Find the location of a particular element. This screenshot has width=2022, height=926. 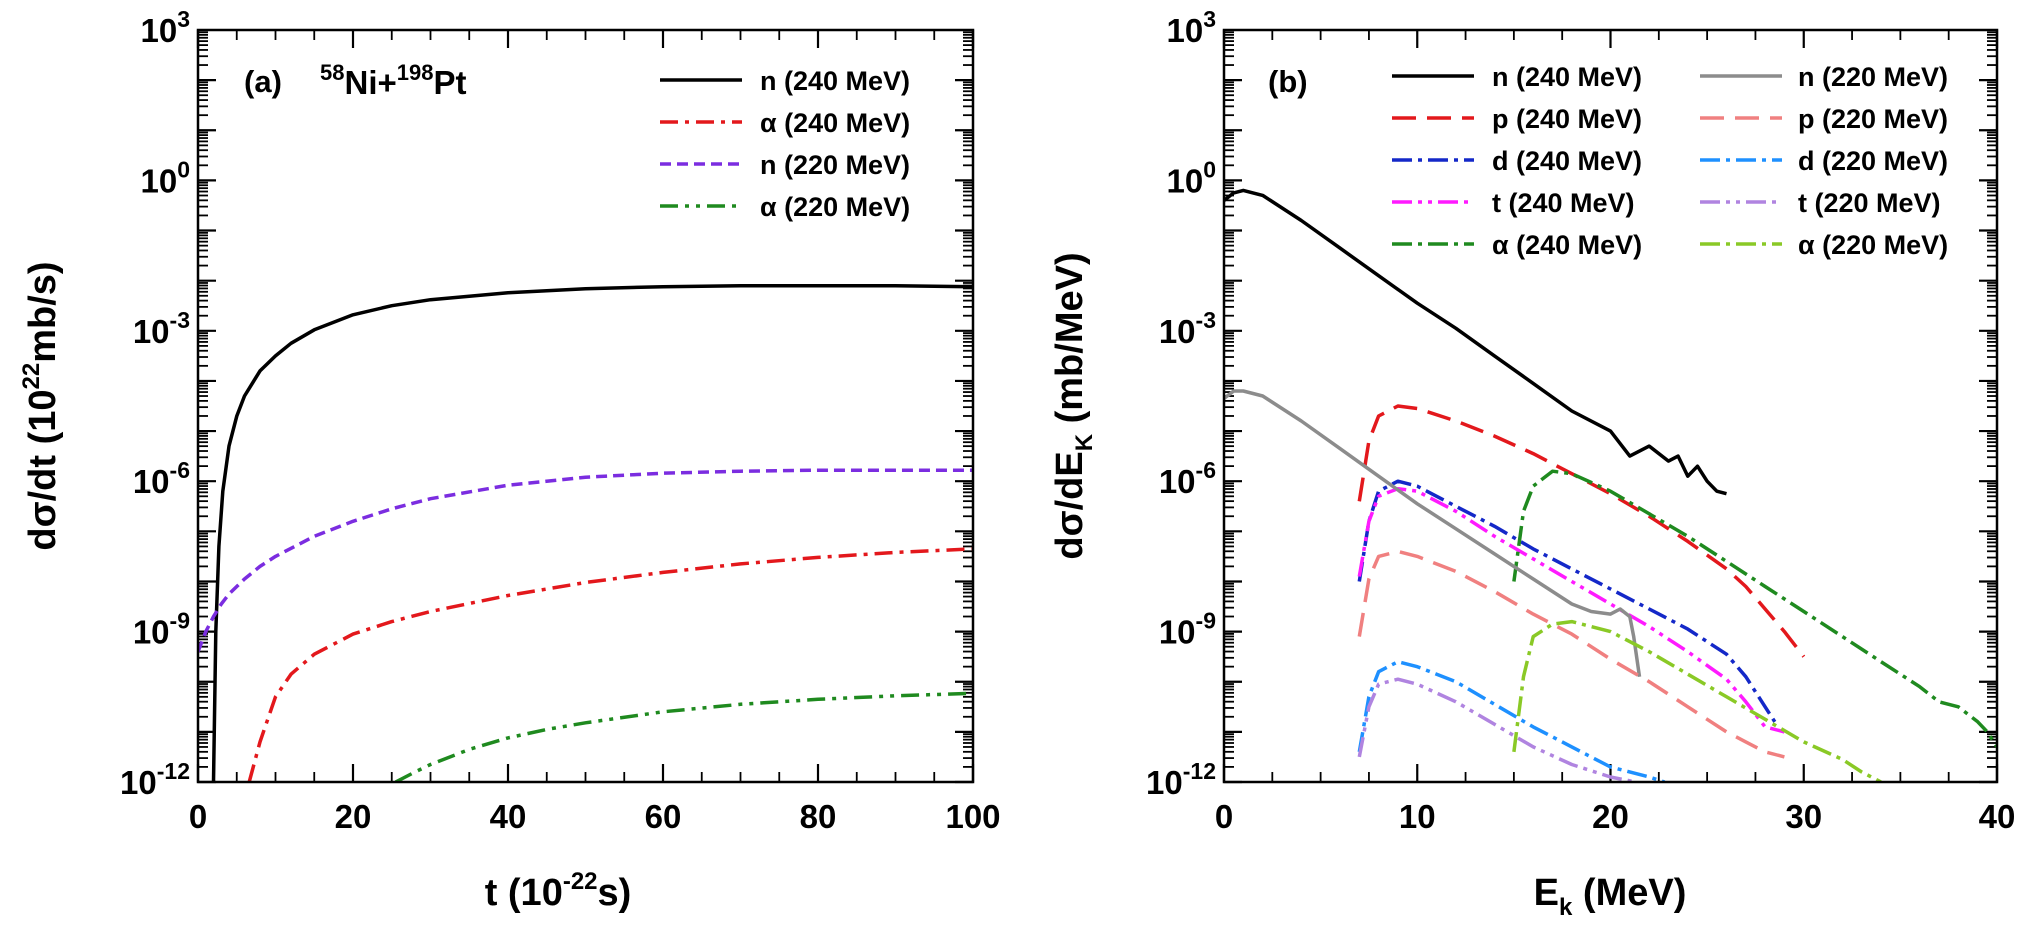

panel-a-x-tick-labels: 0 20 40 60 80 100 is located at coordinates (595, 816).